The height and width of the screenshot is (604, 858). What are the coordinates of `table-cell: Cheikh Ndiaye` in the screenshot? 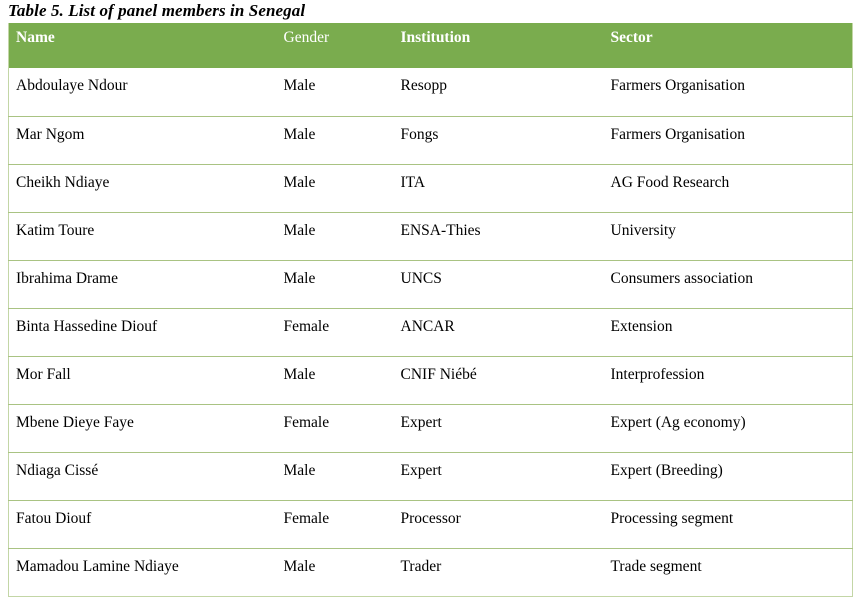 It's located at (142, 187).